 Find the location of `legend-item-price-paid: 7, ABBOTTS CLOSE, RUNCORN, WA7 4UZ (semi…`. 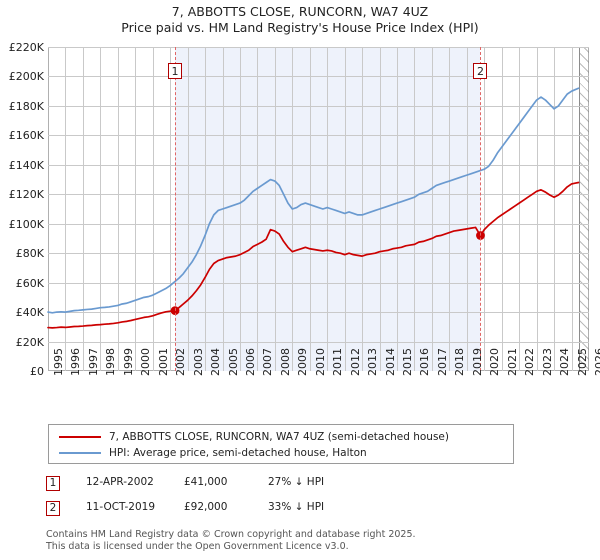

legend-item-price-paid: 7, ABBOTTS CLOSE, RUNCORN, WA7 4UZ (semi… is located at coordinates (281, 437).